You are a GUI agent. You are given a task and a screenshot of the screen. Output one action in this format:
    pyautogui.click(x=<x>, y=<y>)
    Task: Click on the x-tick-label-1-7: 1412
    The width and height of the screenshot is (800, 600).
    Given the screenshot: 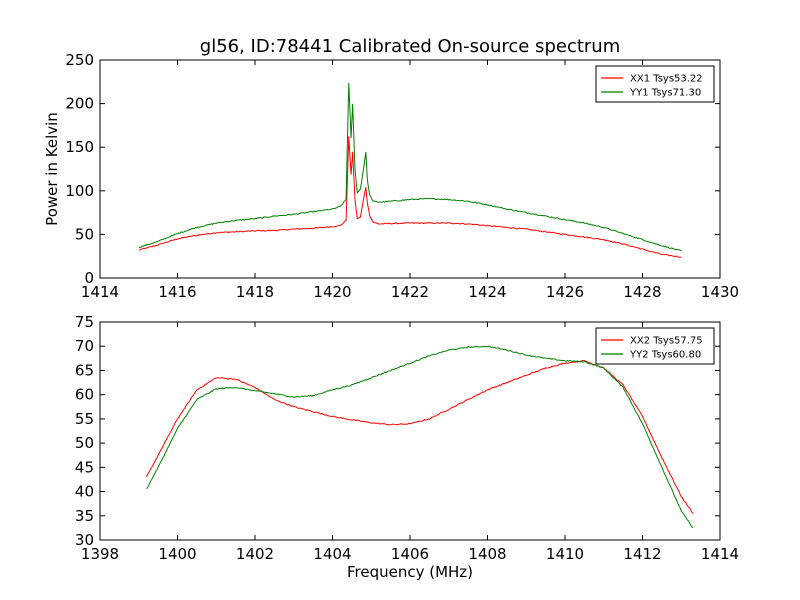 What is the action you would take?
    pyautogui.click(x=642, y=554)
    